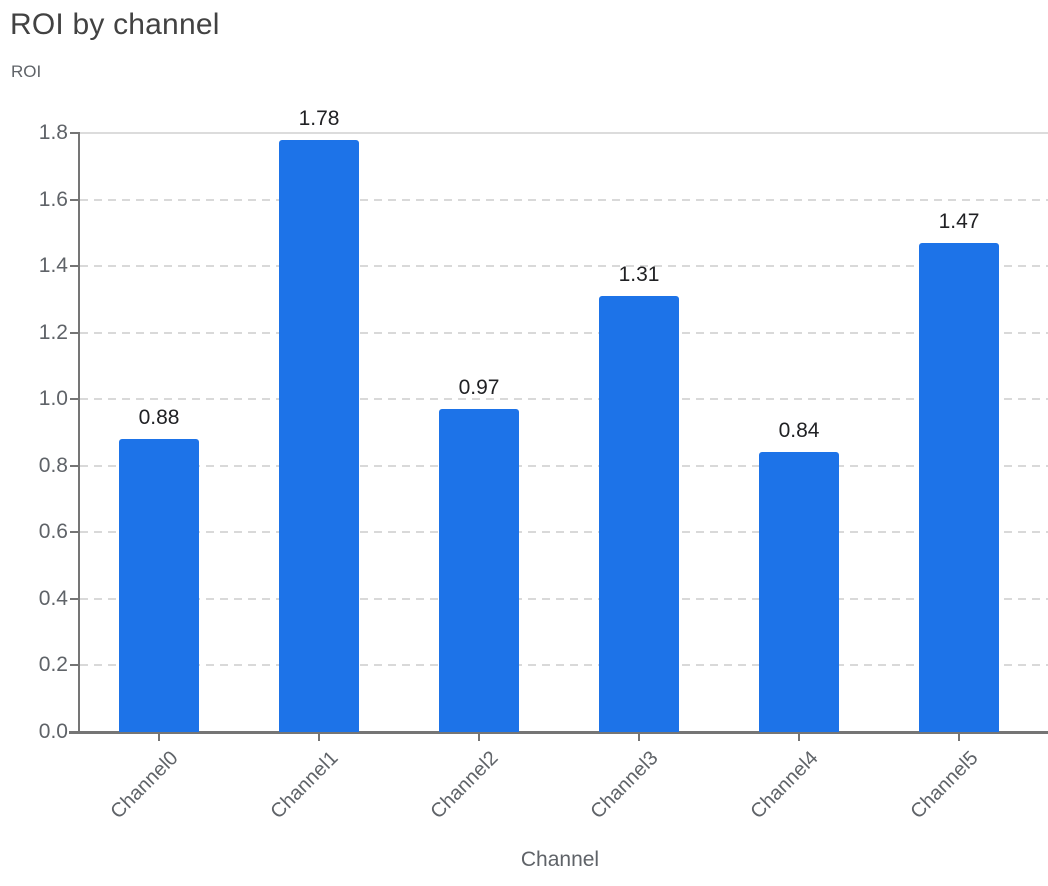 This screenshot has height=886, width=1048. What do you see at coordinates (639, 514) in the screenshot?
I see `bar-channel3` at bounding box center [639, 514].